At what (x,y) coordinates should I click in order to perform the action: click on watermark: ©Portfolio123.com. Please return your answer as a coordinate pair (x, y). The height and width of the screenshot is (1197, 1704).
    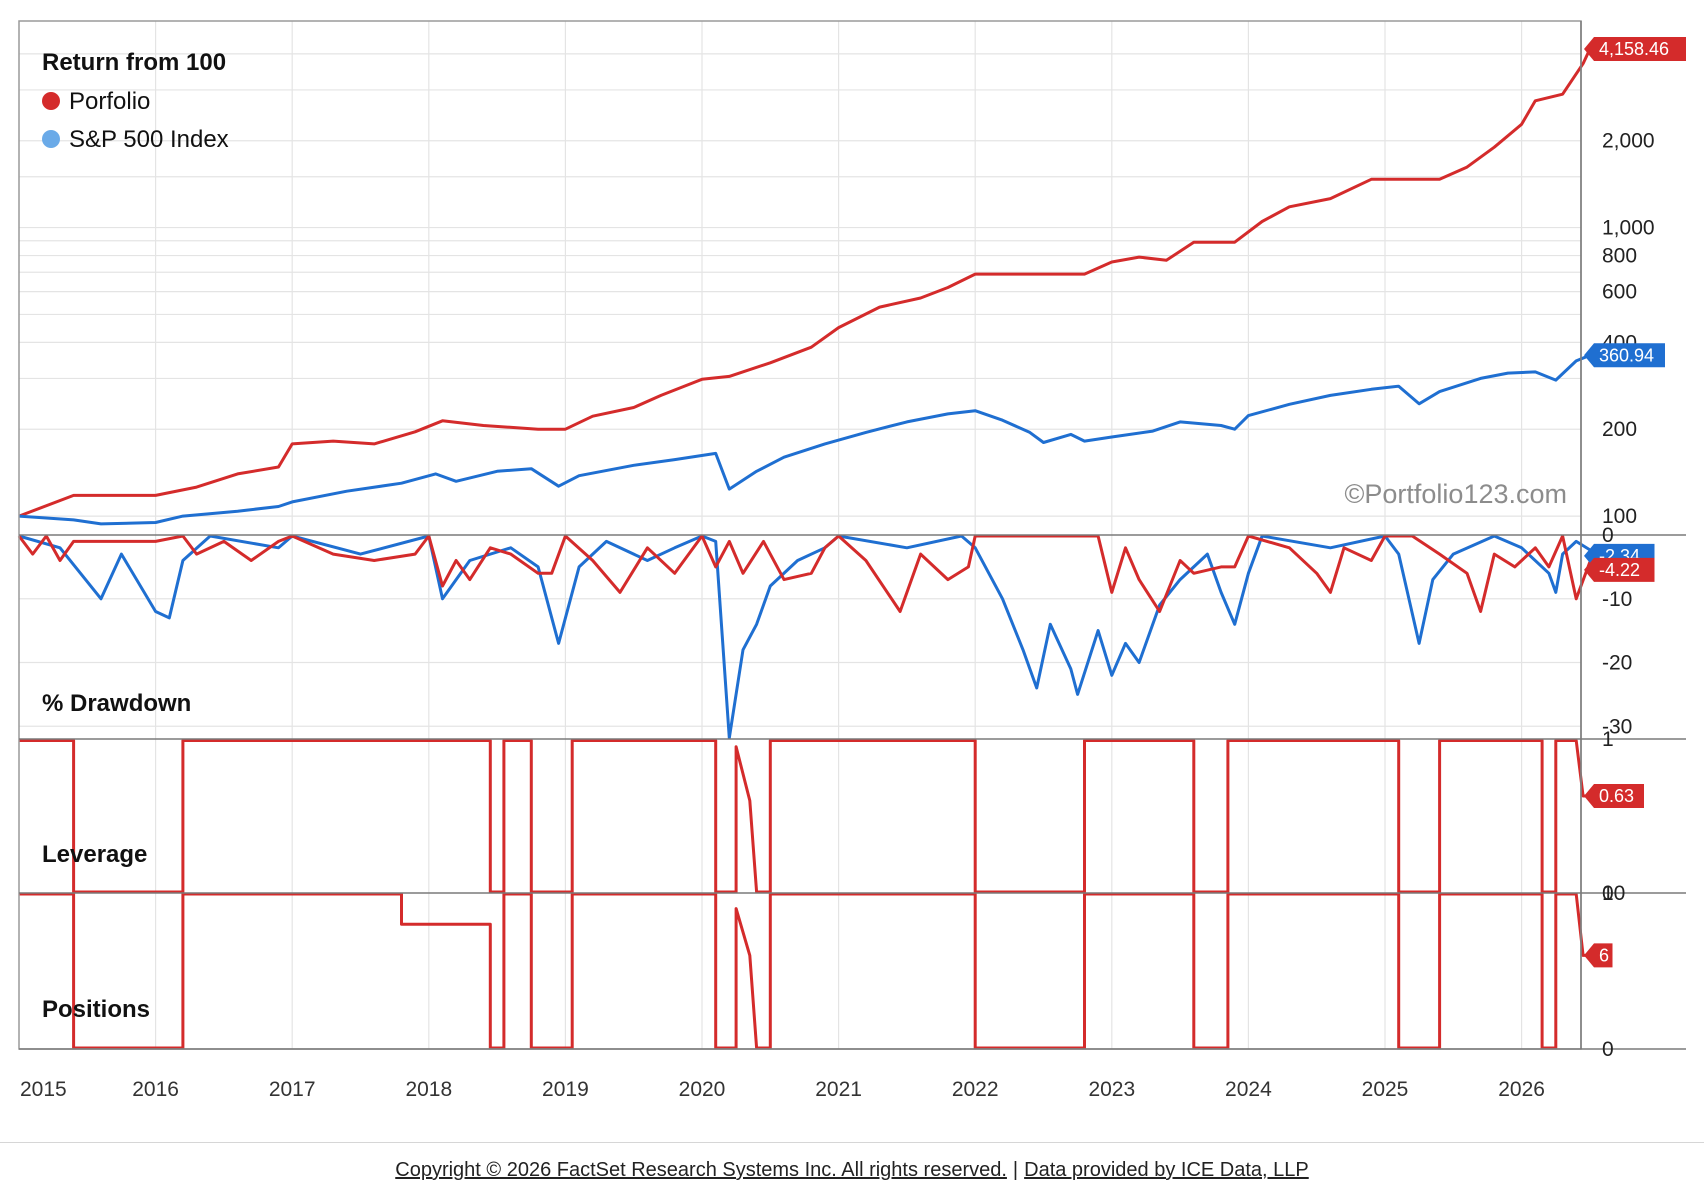
    Looking at the image, I should click on (1456, 494).